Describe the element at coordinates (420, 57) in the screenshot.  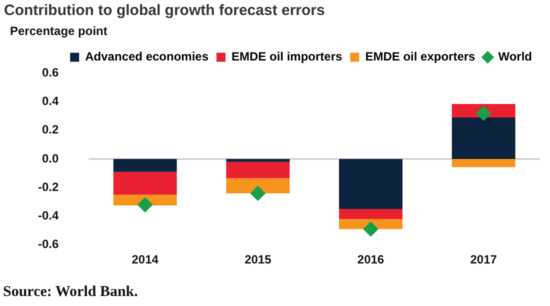
I see `legend-label: EMDE oil exporters` at that location.